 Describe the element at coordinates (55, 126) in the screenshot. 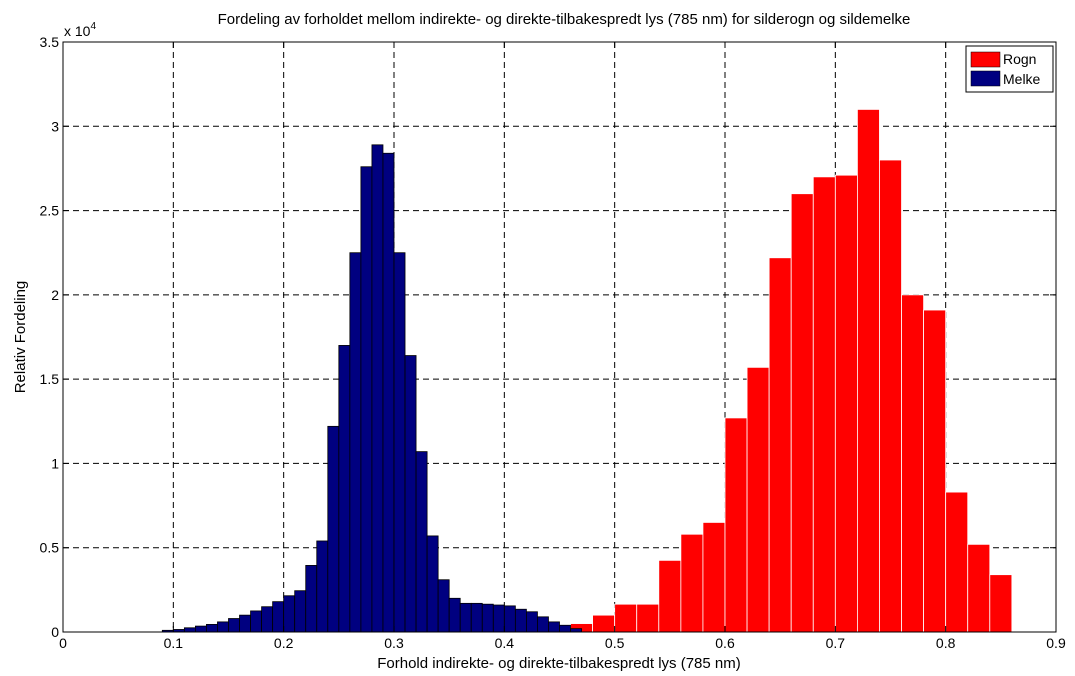

I see `y-tick-label: 3` at that location.